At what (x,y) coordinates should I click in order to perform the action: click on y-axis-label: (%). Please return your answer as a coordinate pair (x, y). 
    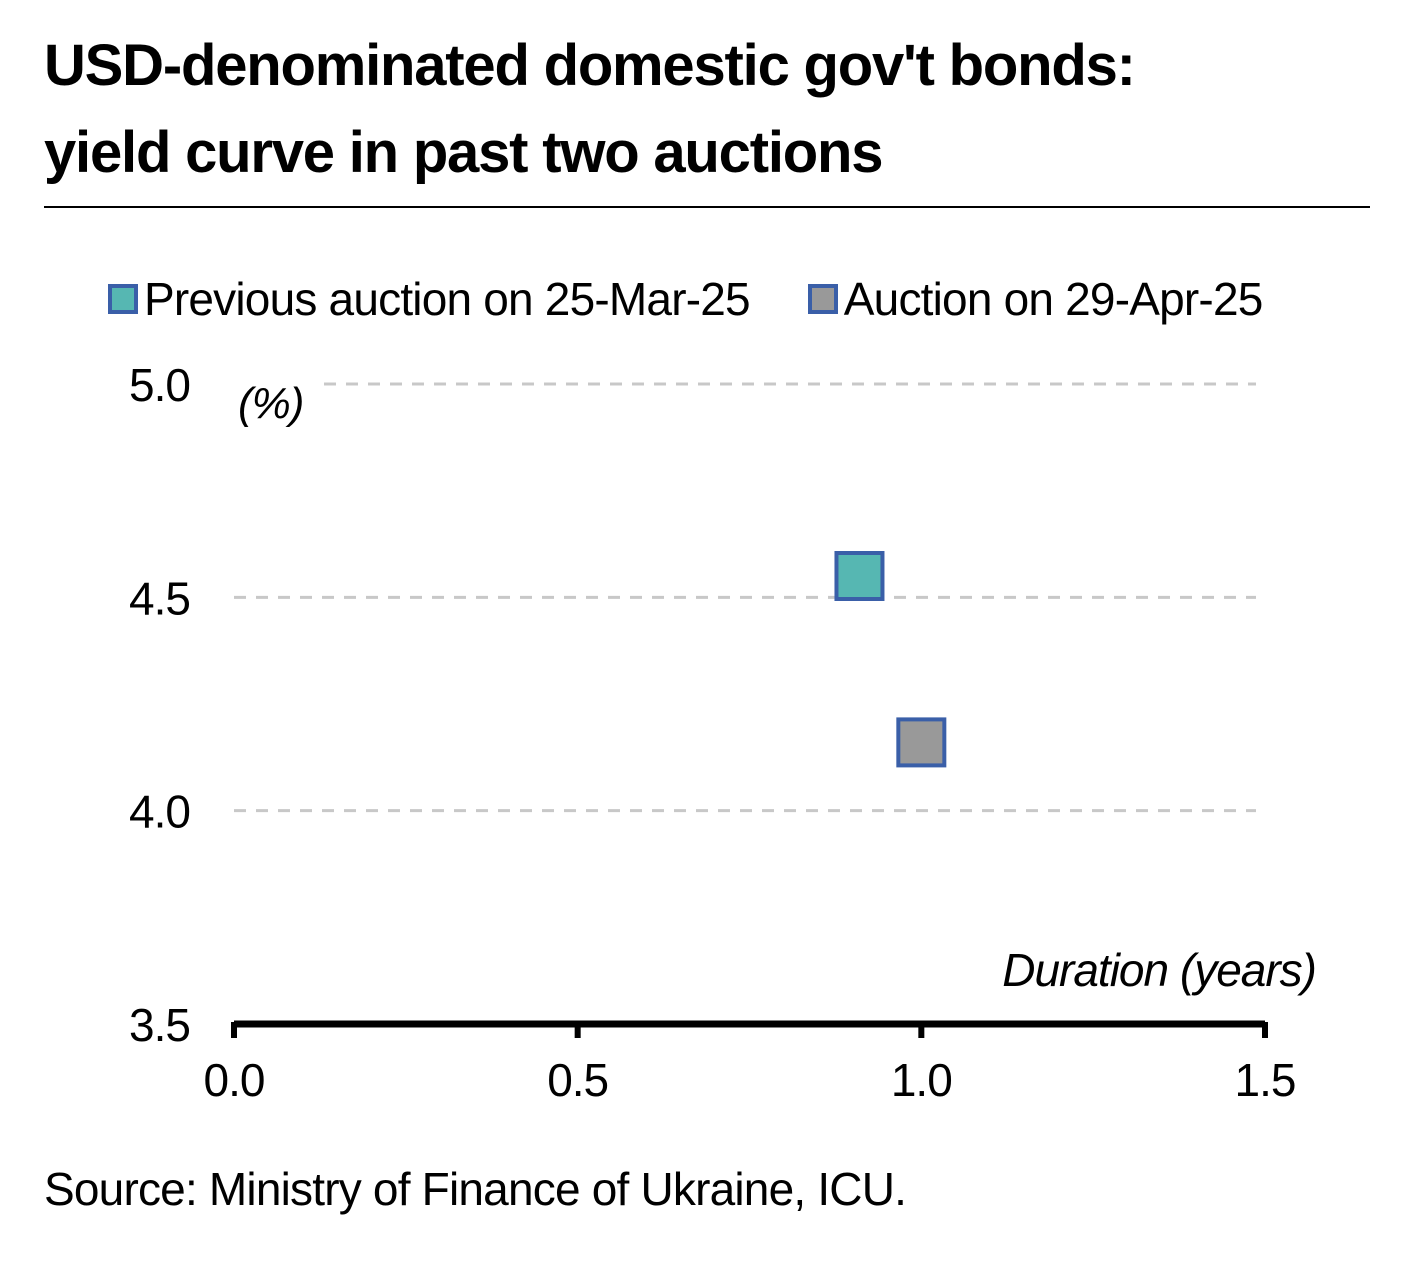
    Looking at the image, I should click on (270, 403).